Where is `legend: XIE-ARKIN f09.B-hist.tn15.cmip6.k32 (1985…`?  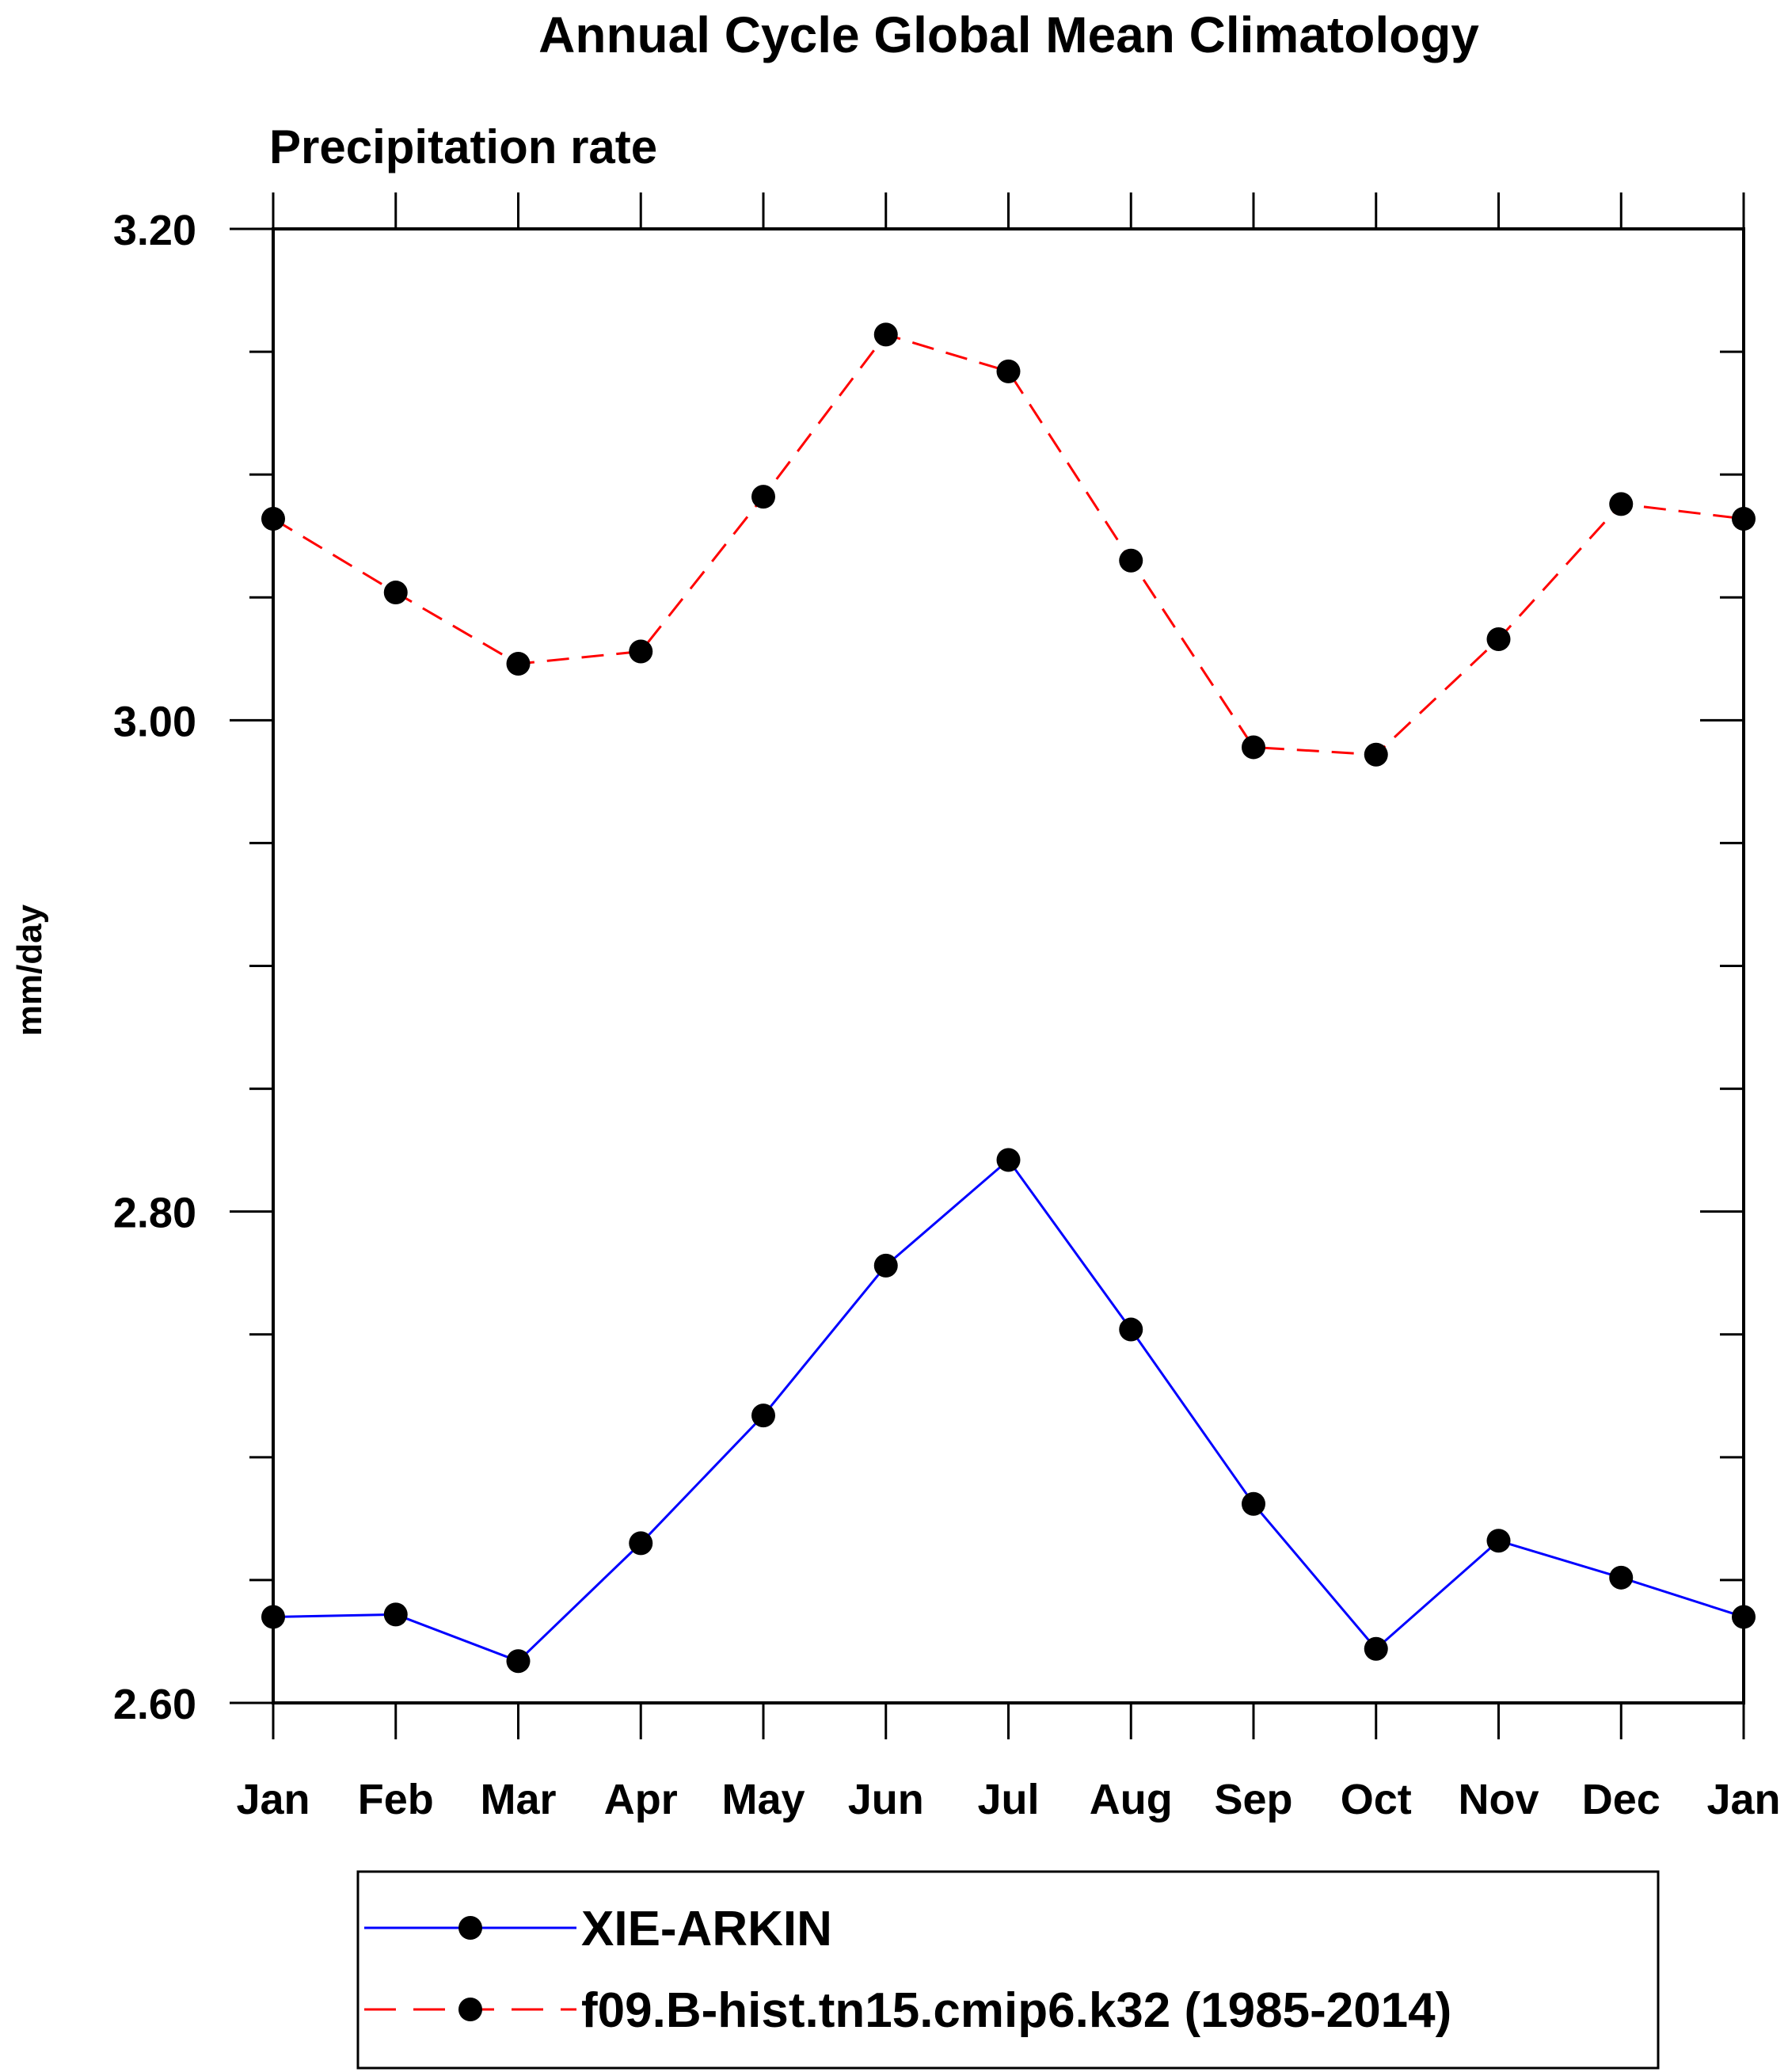
legend: XIE-ARKIN f09.B-hist.tn15.cmip6.k32 (1985… is located at coordinates (1008, 1970).